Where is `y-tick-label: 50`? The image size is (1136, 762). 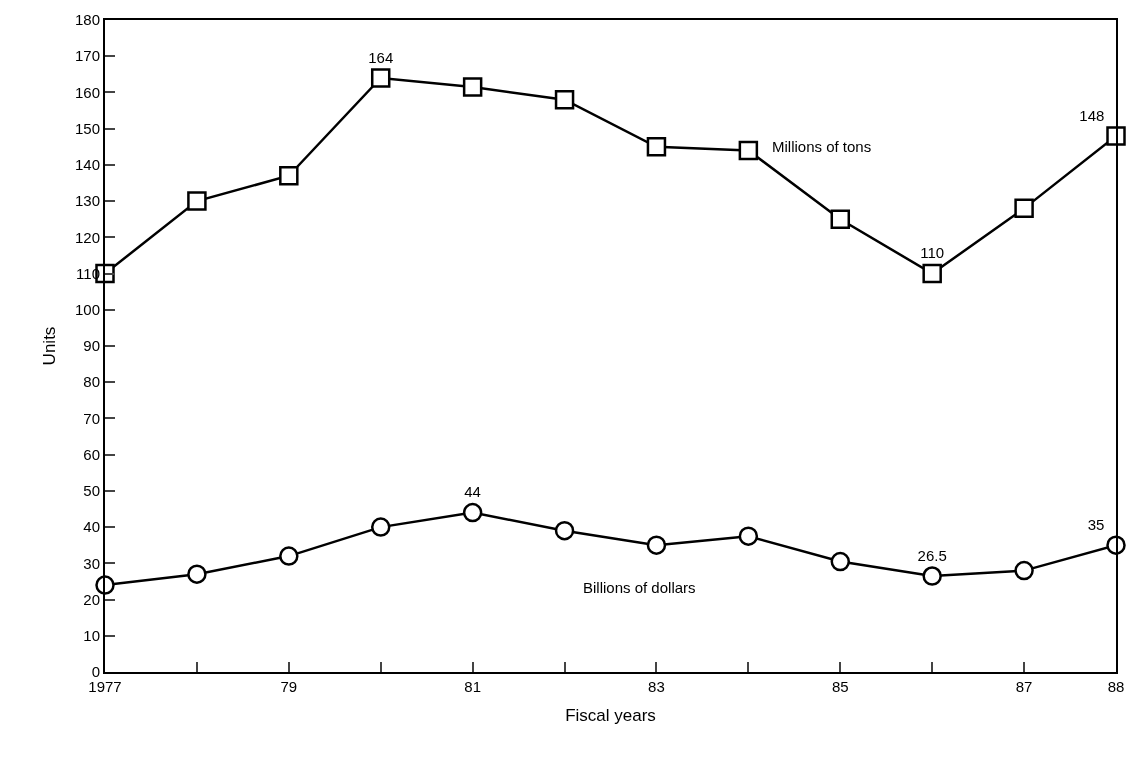
y-tick-label: 50 is located at coordinates (91, 491).